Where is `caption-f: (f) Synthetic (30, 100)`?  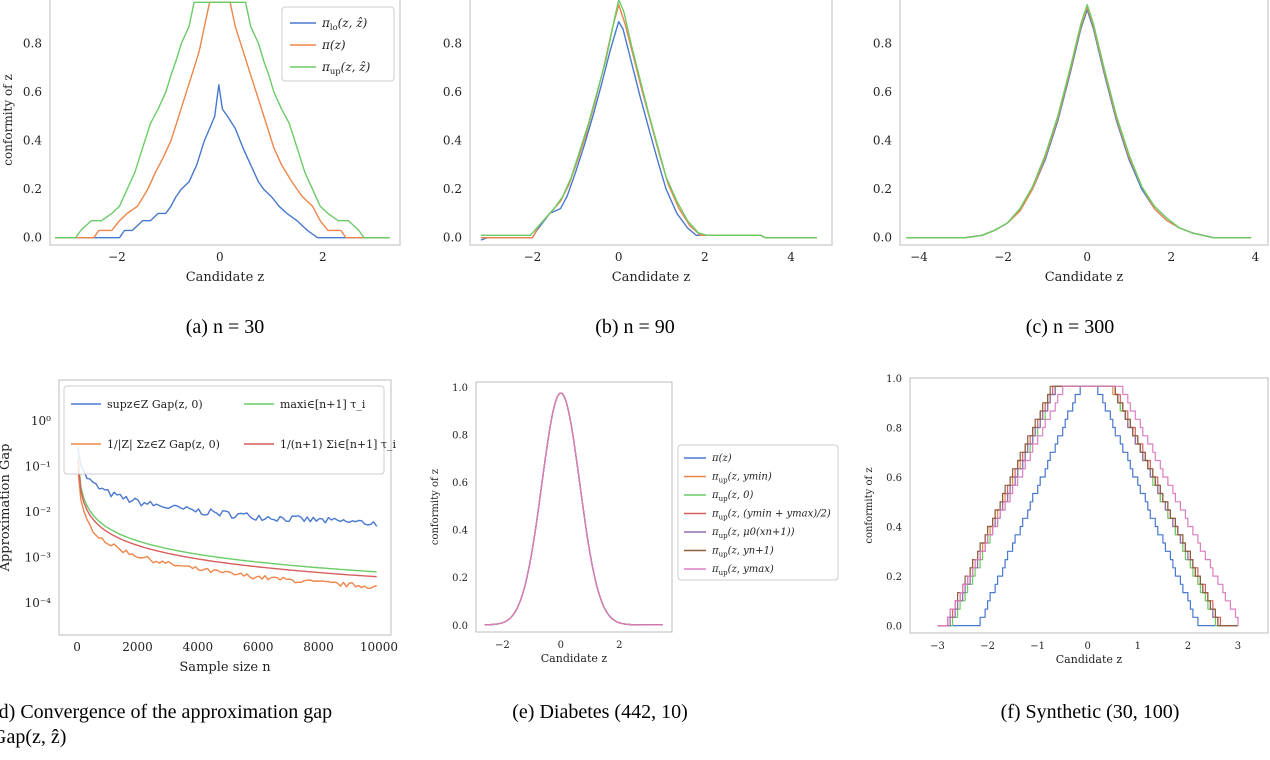
caption-f: (f) Synthetic (30, 100) is located at coordinates (1090, 712).